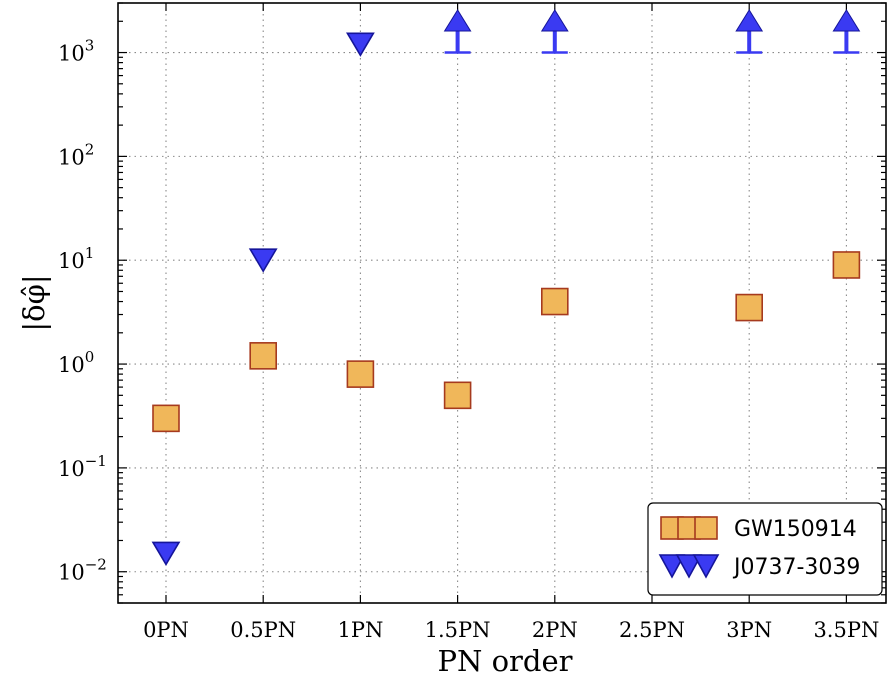  Describe the element at coordinates (76, 51) in the screenshot. I see `y-tick-label: 10³` at that location.